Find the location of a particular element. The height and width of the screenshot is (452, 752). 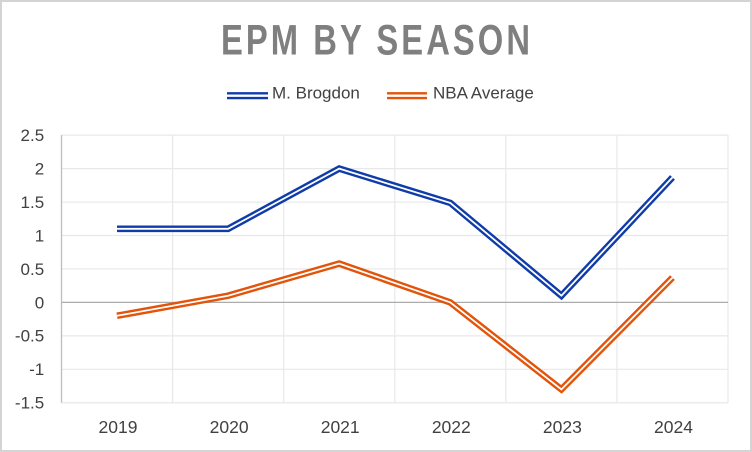

svg-text: 2020 is located at coordinates (229, 427).